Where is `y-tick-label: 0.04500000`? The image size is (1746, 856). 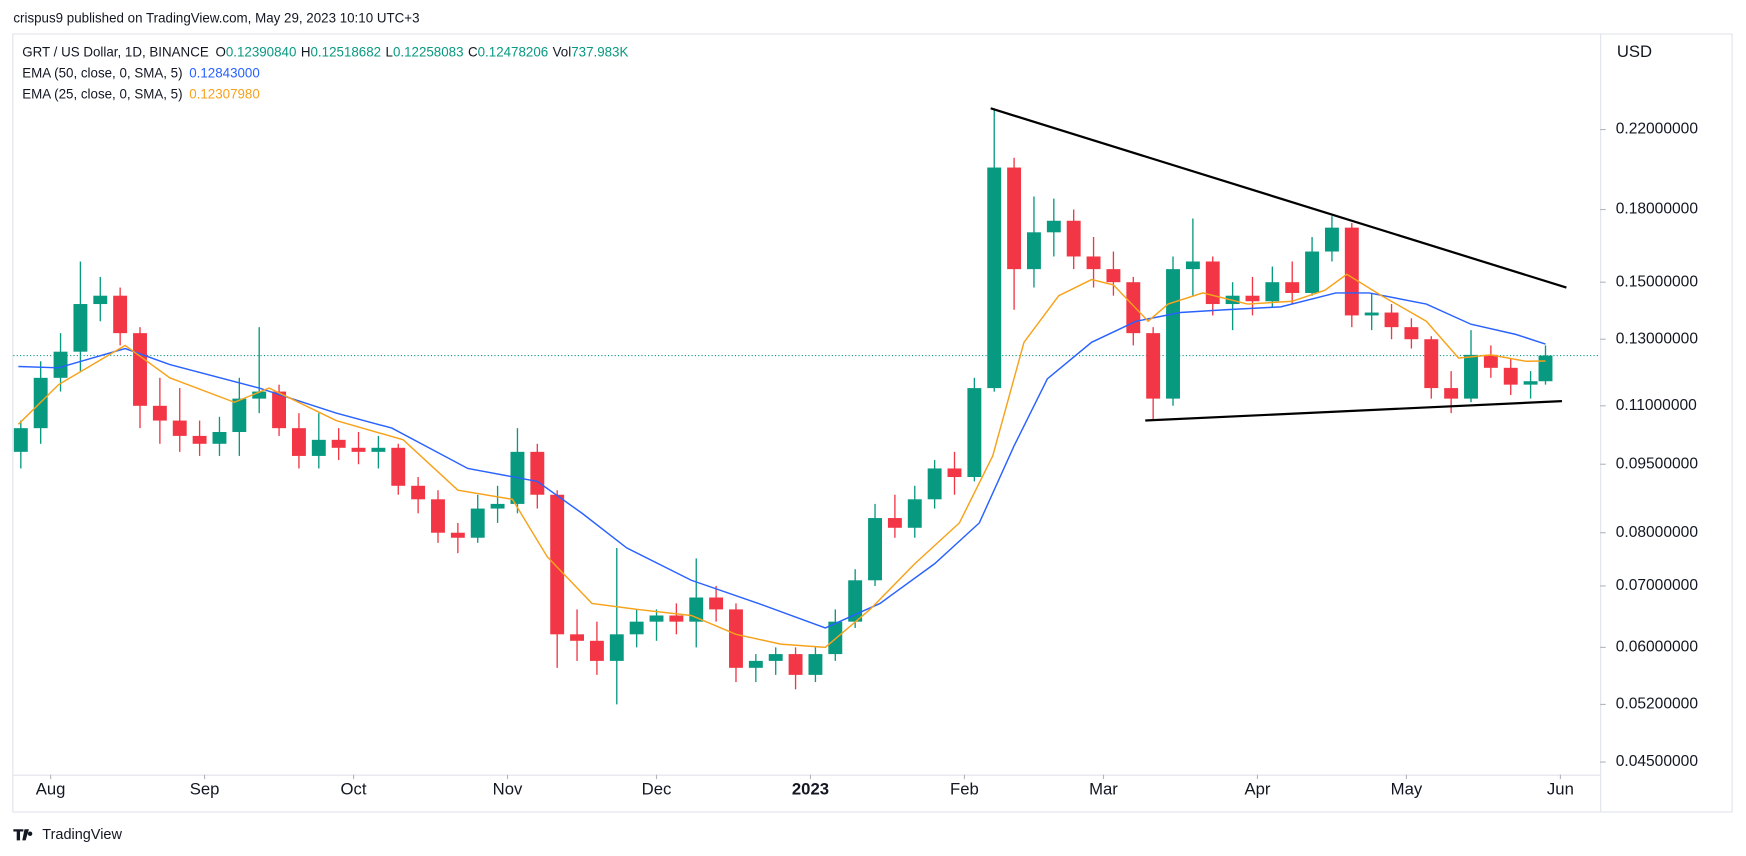 y-tick-label: 0.04500000 is located at coordinates (1657, 761).